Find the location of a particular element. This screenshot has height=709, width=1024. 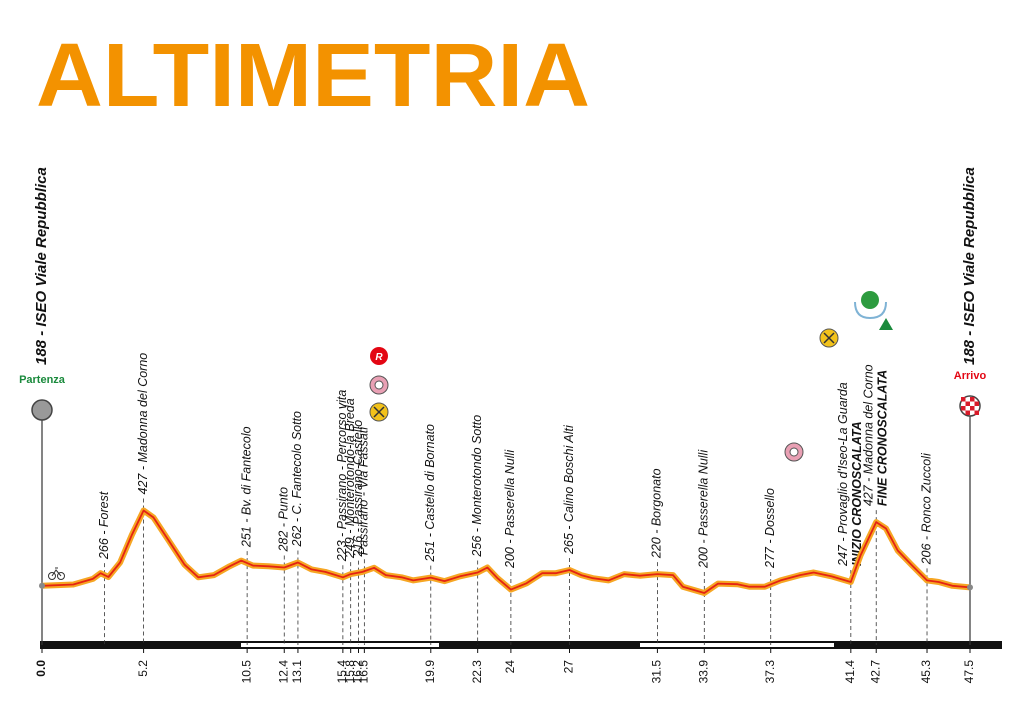

waypoint-label: 266 - Forest is located at coordinates (104, 525).